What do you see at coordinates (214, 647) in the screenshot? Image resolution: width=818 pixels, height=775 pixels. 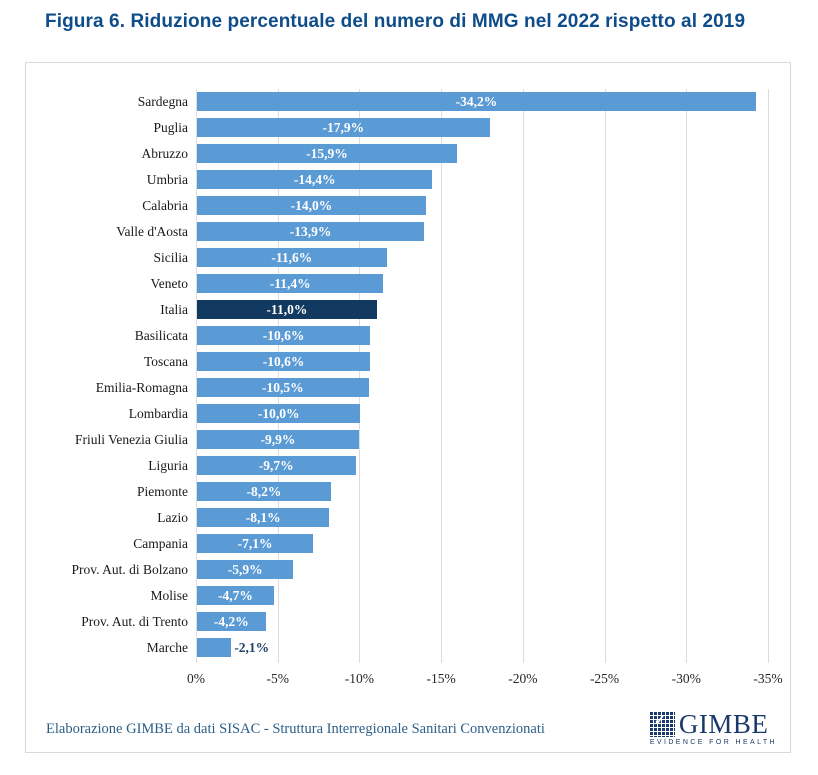 I see `bar` at bounding box center [214, 647].